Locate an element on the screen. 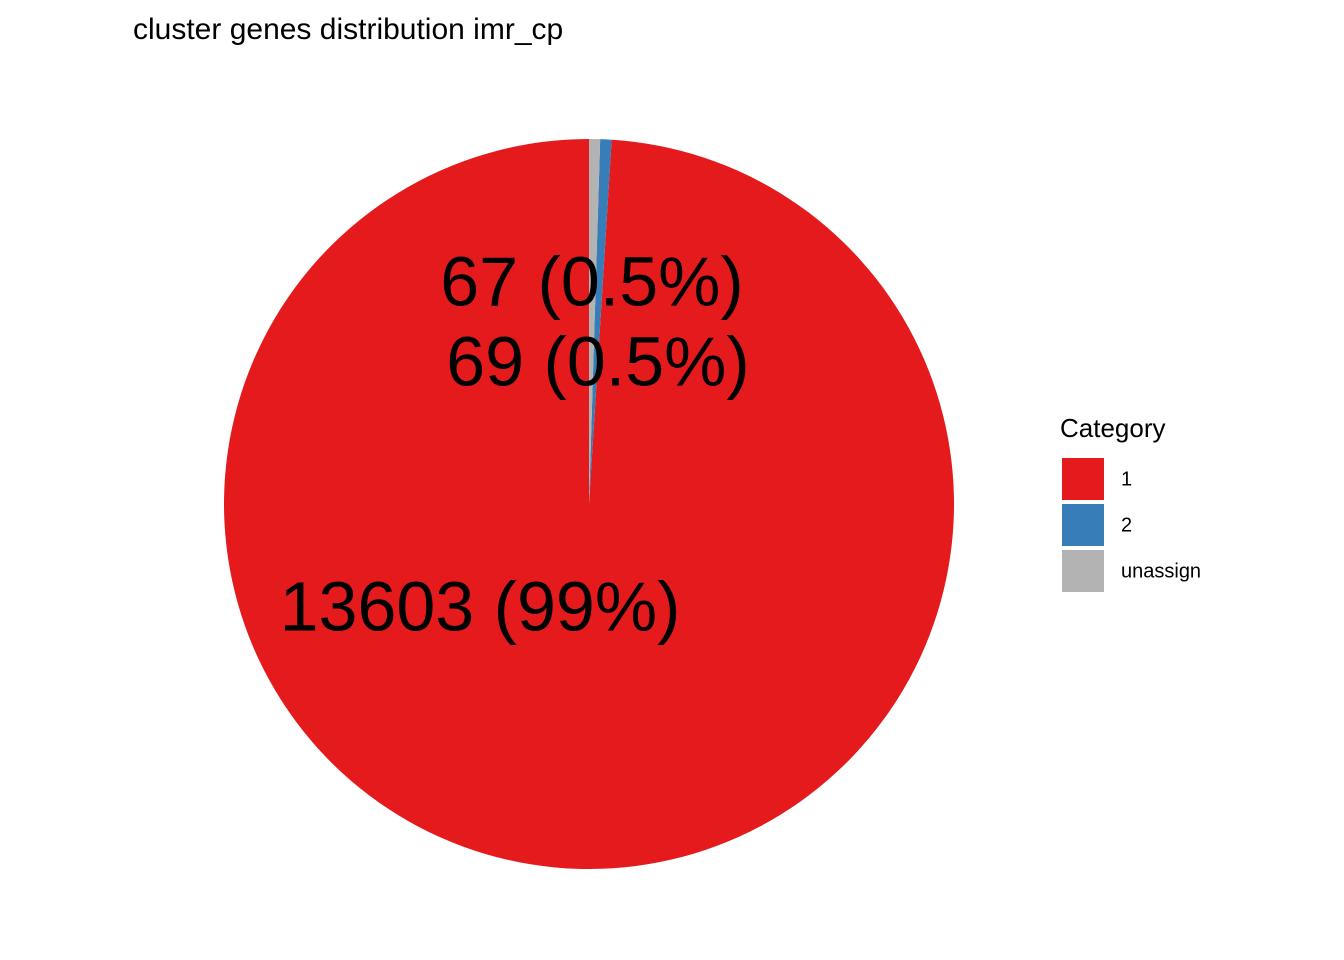 This screenshot has height=960, width=1344. legend-title: Category is located at coordinates (1113, 428).